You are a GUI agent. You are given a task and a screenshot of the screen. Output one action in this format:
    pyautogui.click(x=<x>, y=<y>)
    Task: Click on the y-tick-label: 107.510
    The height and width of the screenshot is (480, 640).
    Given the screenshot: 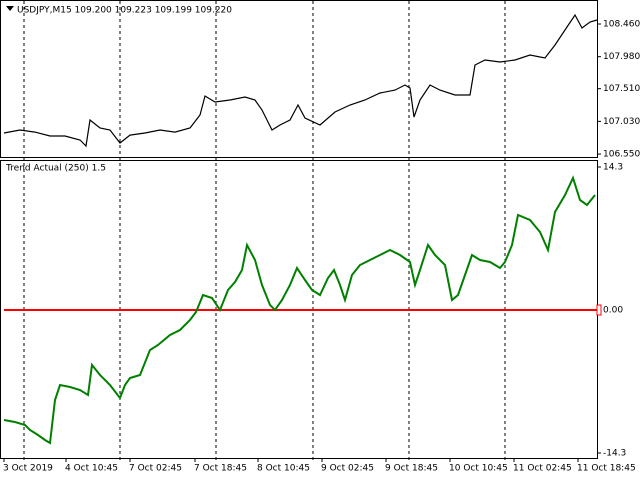 What is the action you would take?
    pyautogui.click(x=621, y=89)
    